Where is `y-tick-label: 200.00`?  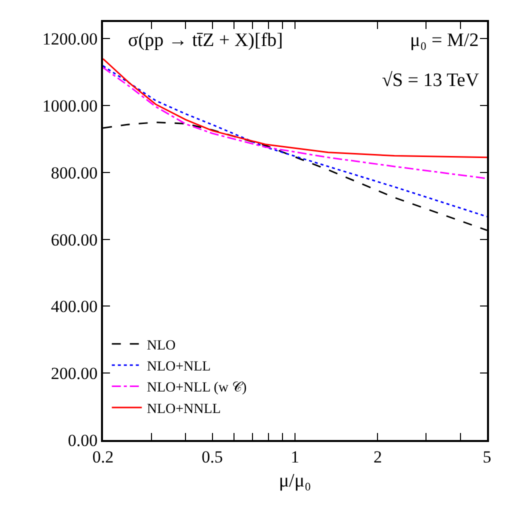
y-tick-label: 200.00 is located at coordinates (74, 374).